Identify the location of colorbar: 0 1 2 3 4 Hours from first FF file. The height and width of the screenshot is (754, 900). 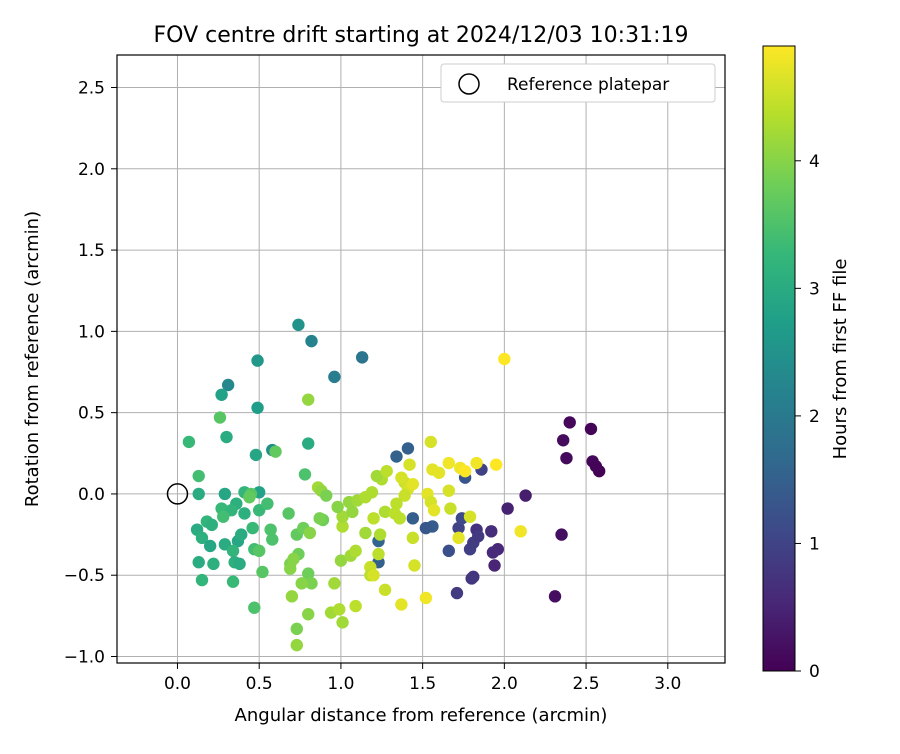
(806, 363).